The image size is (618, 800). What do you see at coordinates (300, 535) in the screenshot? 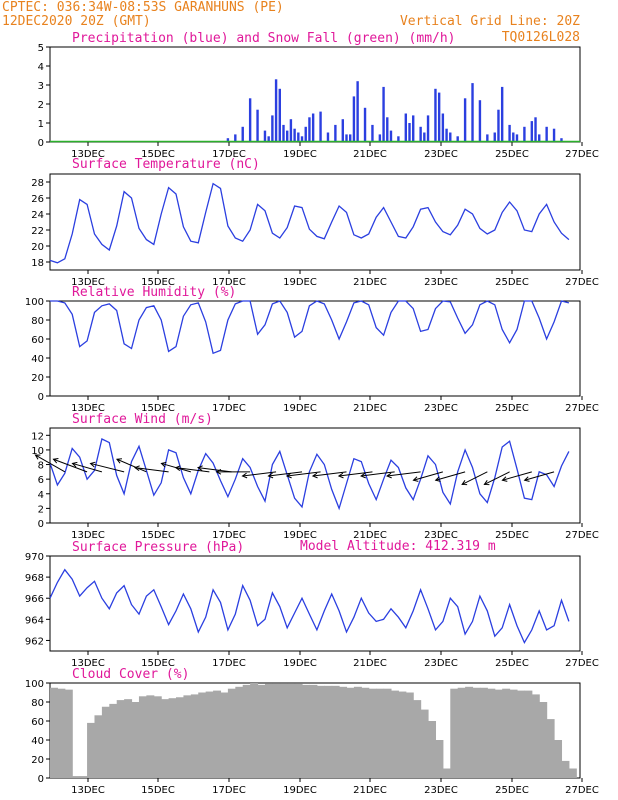
I see `xtick-label-wind: 19DEC` at bounding box center [300, 535].